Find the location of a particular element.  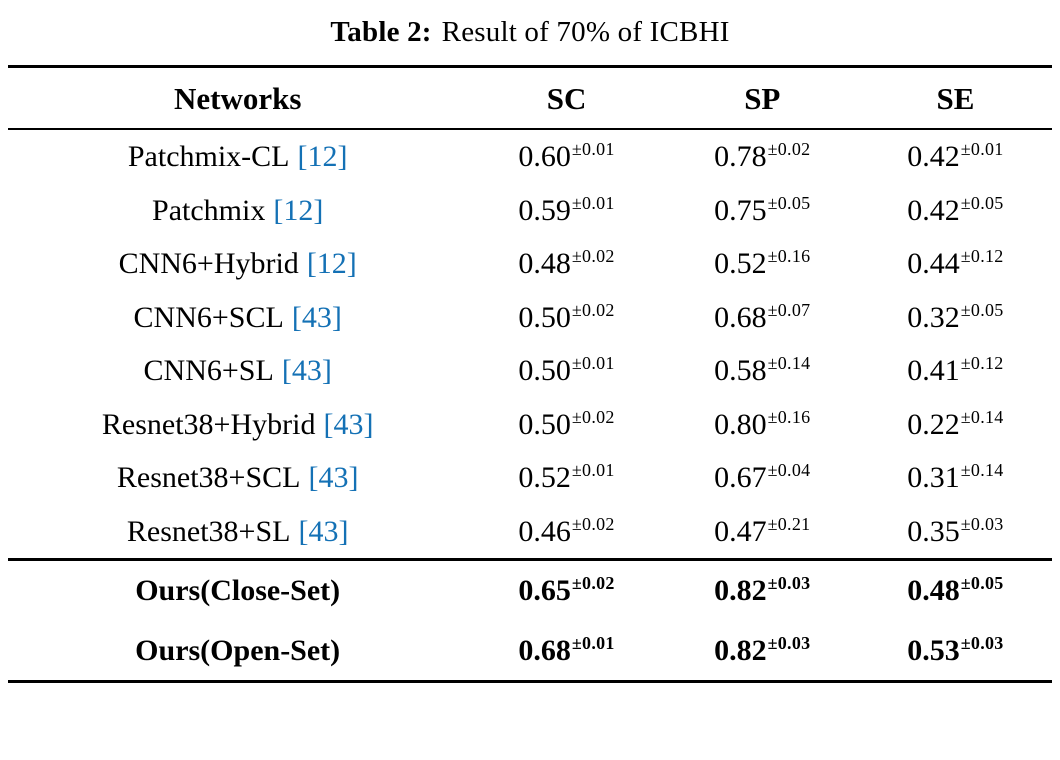

sp-cell: 0.52±0.16 is located at coordinates (762, 264).